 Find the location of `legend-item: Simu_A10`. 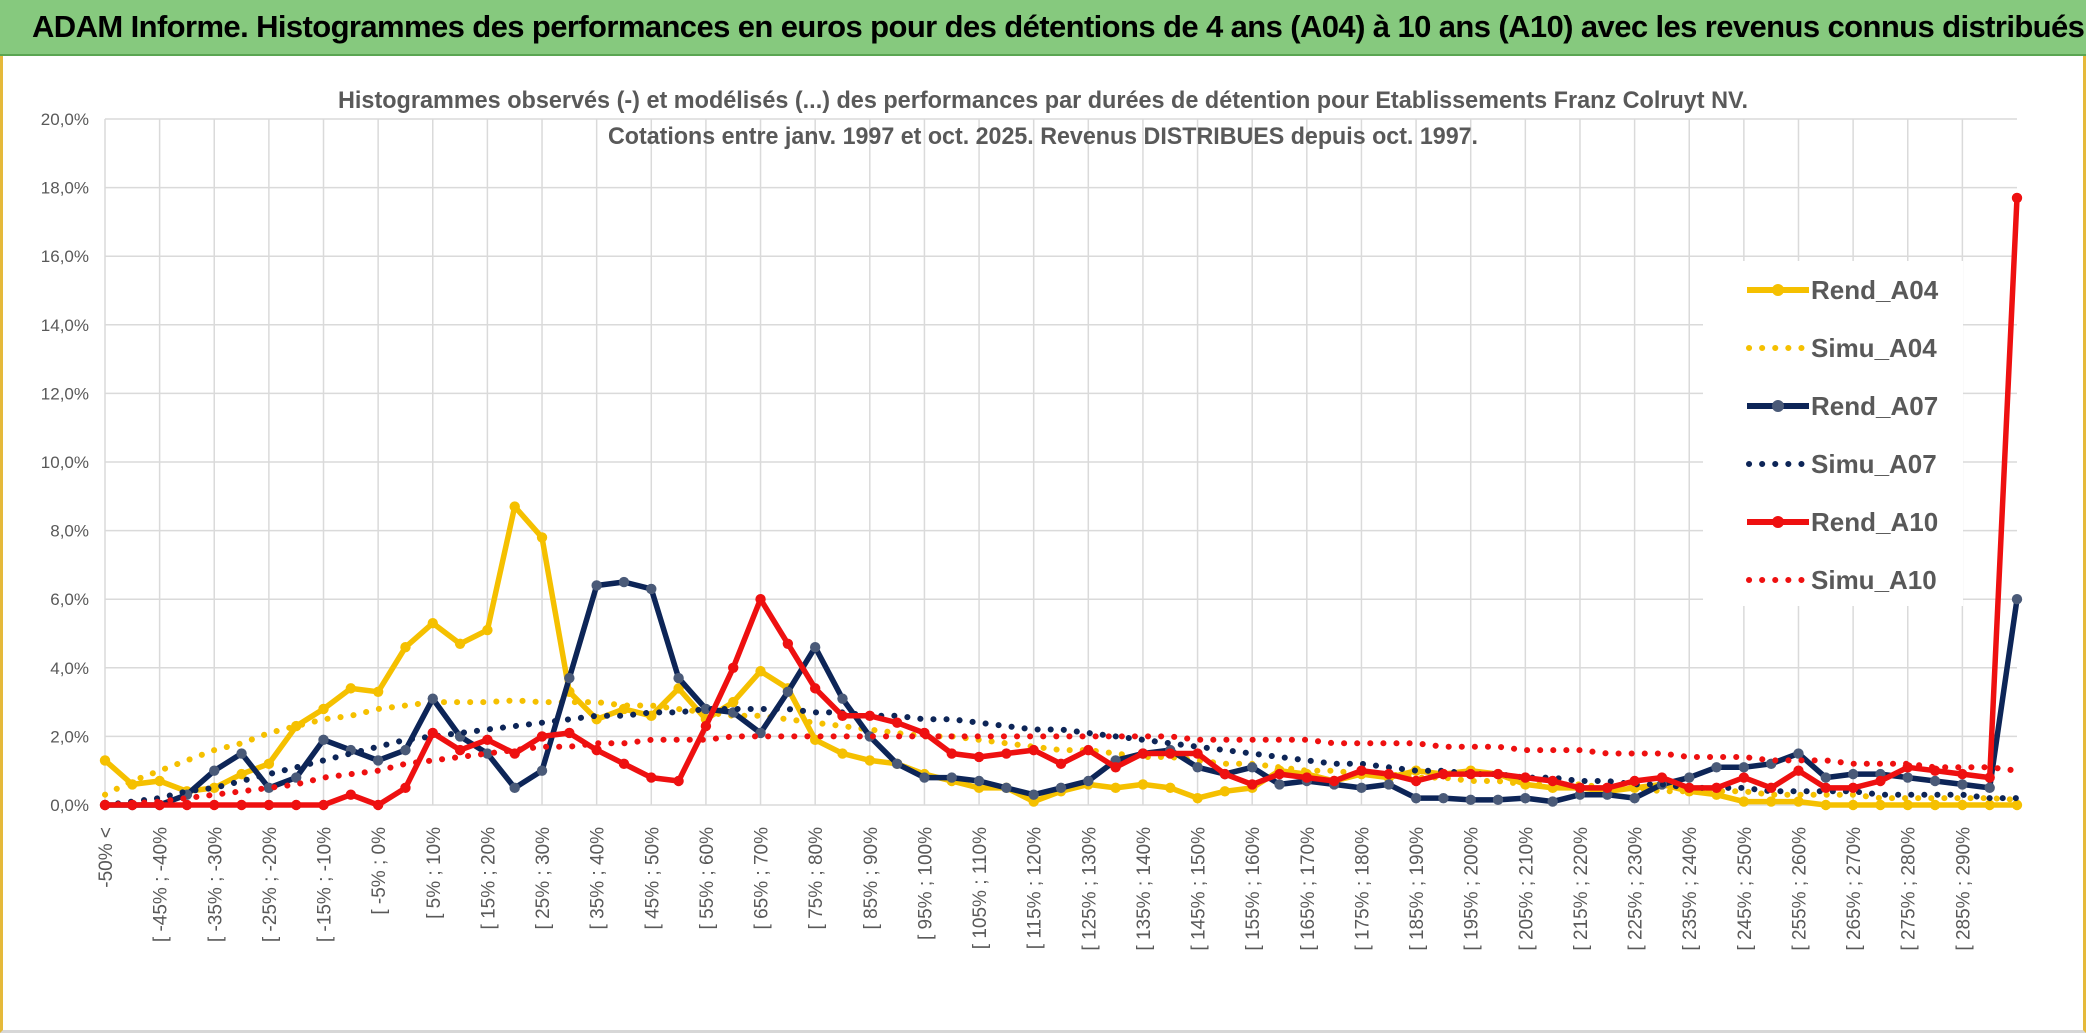

legend-item: Simu_A10 is located at coordinates (1841, 580).